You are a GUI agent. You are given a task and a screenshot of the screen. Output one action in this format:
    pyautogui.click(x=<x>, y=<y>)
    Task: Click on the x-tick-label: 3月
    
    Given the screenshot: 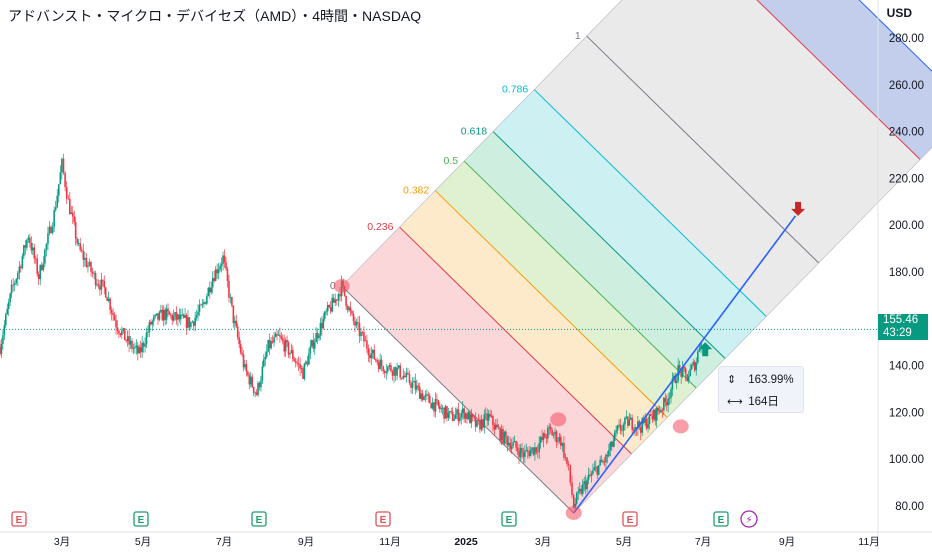 What is the action you would take?
    pyautogui.click(x=62, y=542)
    